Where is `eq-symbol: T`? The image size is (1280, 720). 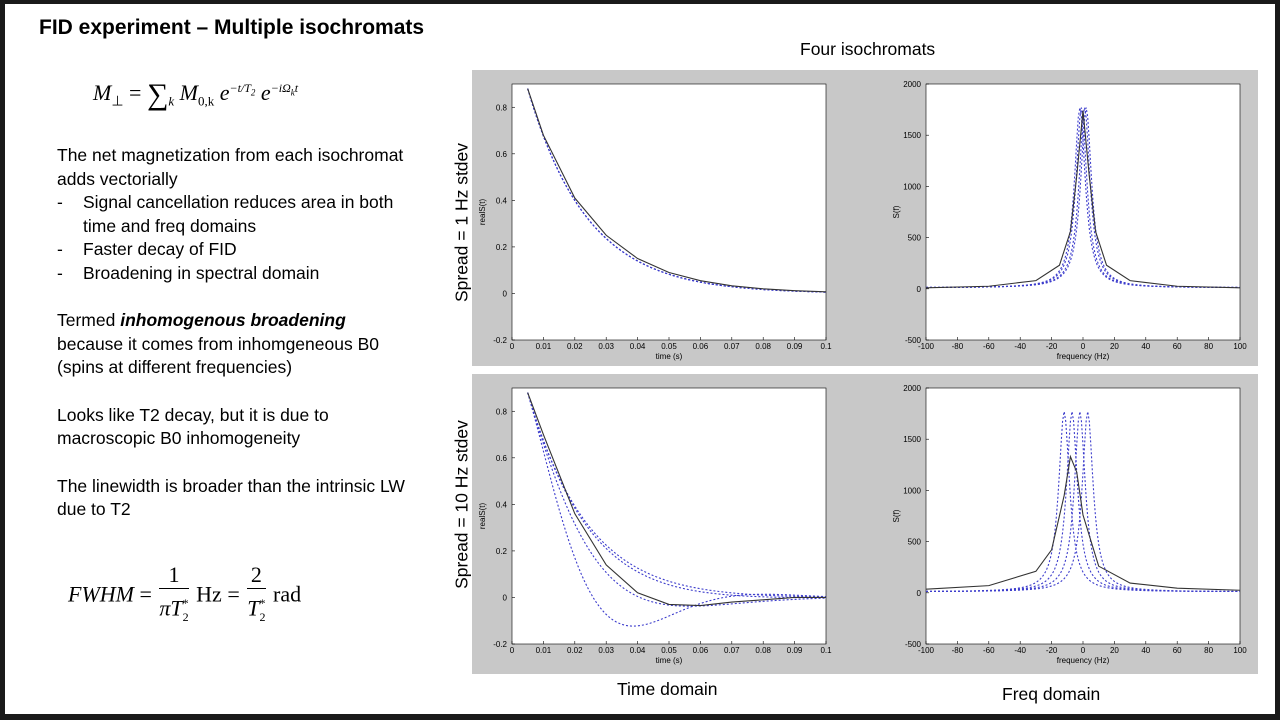
eq-symbol: T is located at coordinates (253, 608).